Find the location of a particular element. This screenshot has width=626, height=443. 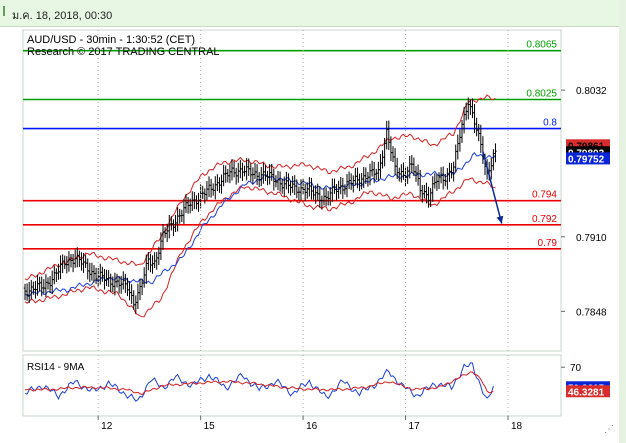

rsi-panel: 7050.261546.3281 is located at coordinates (317, 382).